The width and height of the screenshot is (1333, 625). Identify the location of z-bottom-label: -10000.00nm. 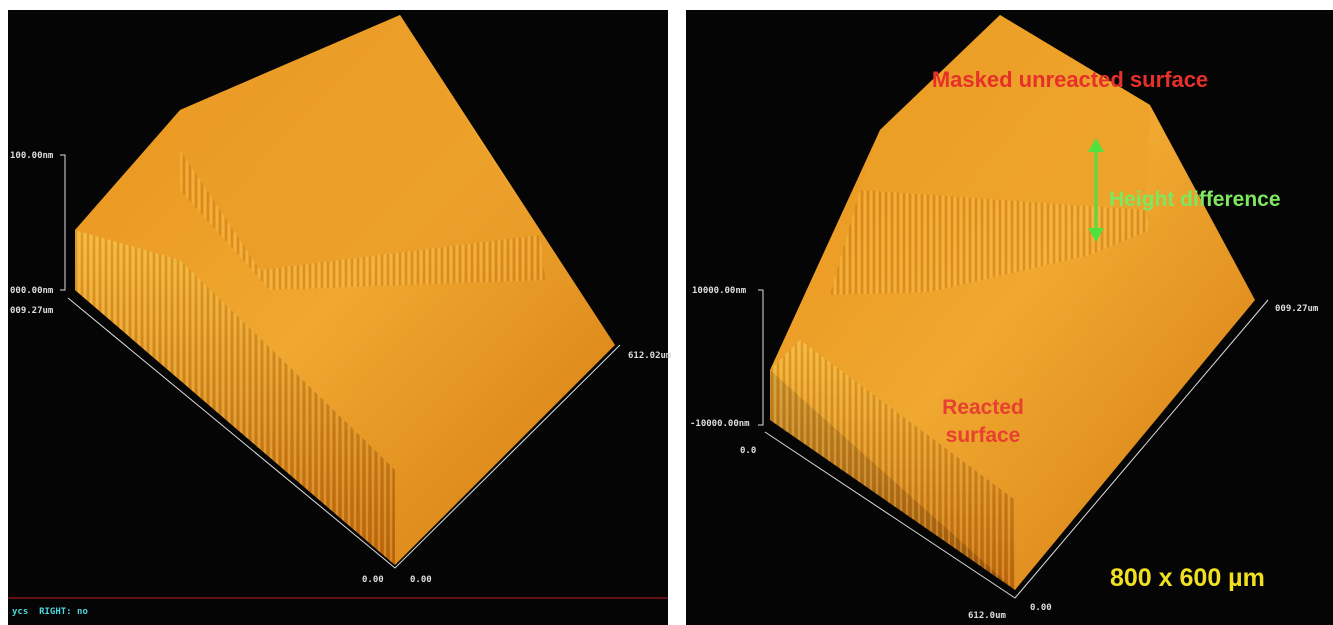
(720, 424).